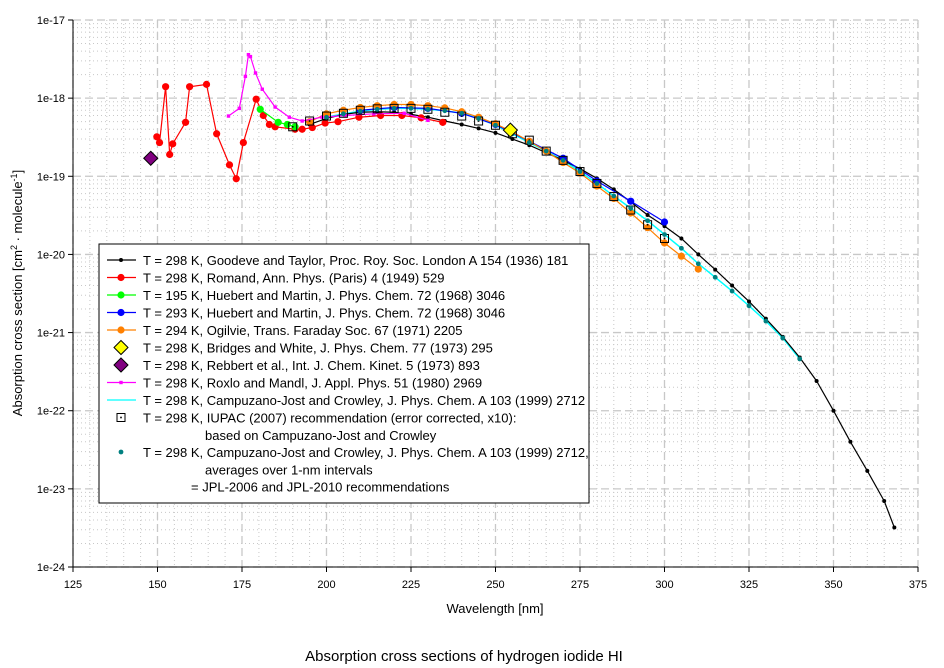 The height and width of the screenshot is (668, 944). I want to click on series-line, so click(277, 118).